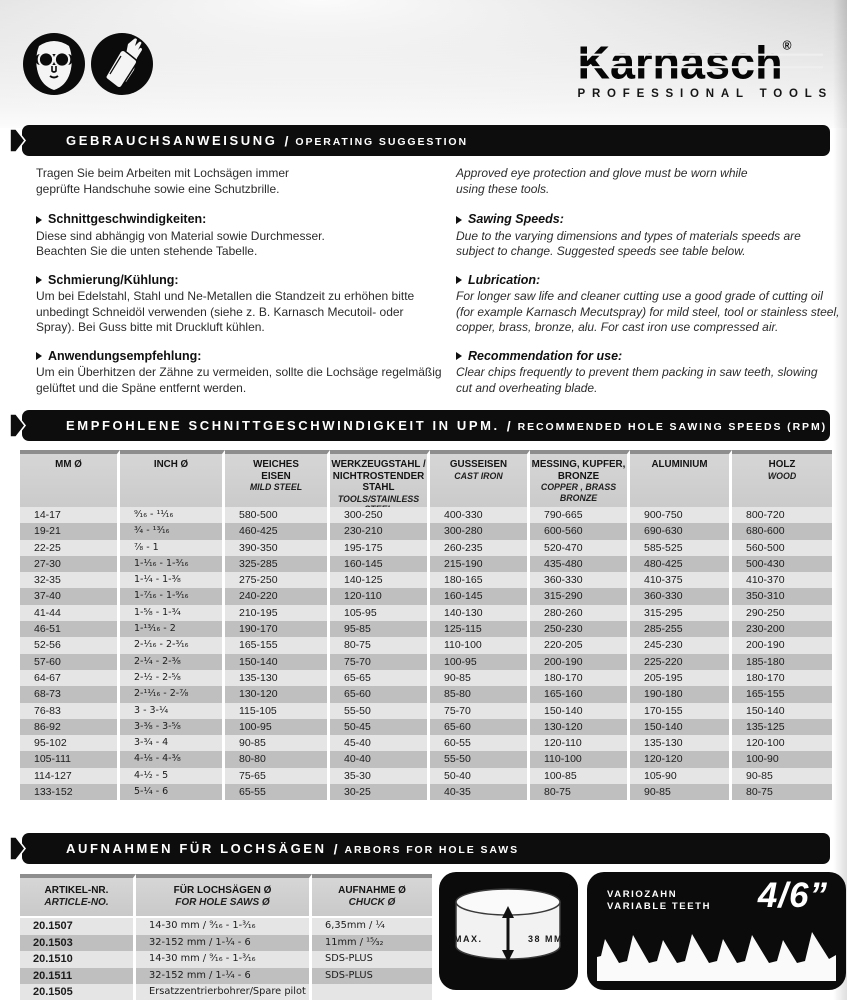 The width and height of the screenshot is (847, 1000). I want to click on variable-teeth-box: VARIOZAHN VARIABLE TEETH 4/6”, so click(716, 931).